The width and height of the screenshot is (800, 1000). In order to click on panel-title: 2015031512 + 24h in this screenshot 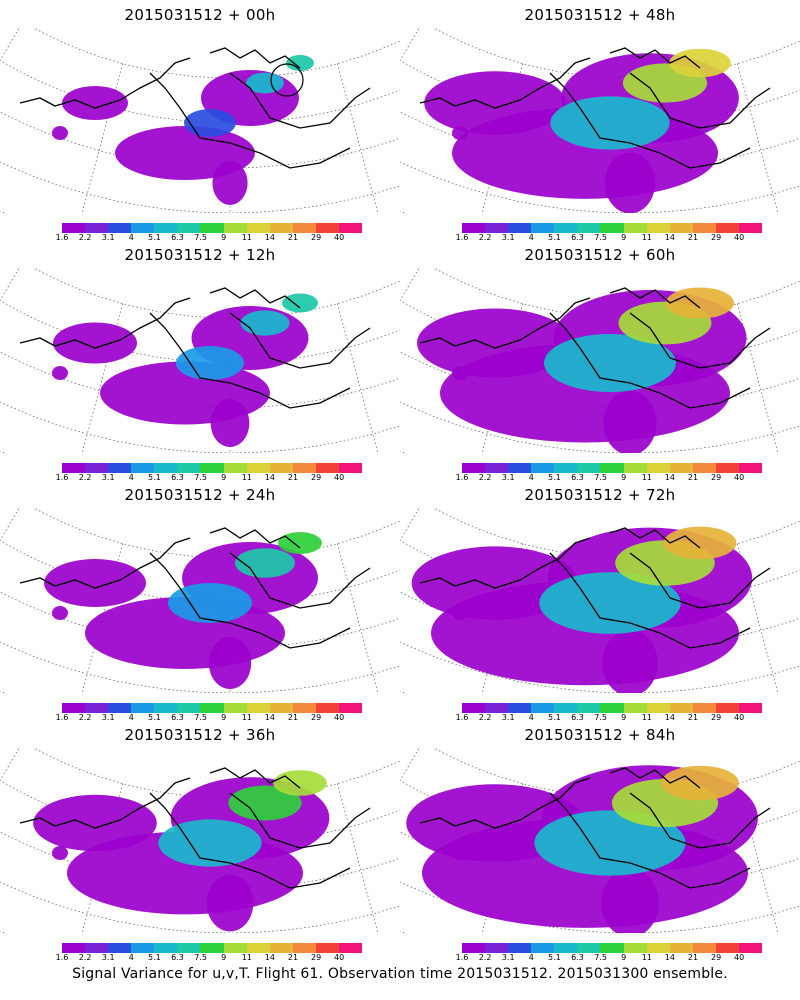, I will do `click(200, 495)`.